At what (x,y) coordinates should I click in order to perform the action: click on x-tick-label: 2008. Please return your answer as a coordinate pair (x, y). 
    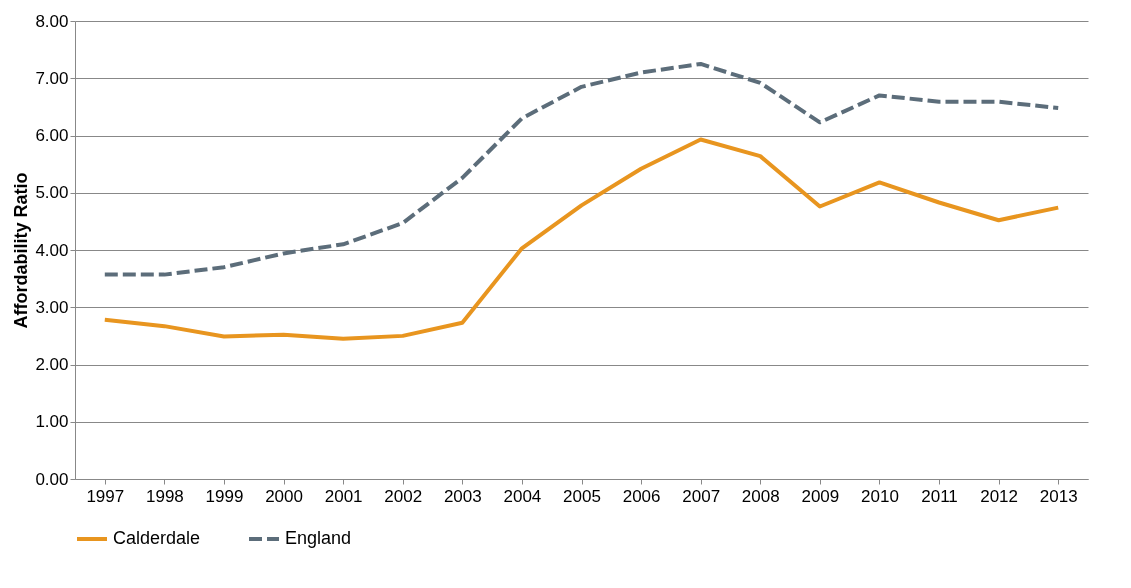
    Looking at the image, I should click on (760, 496).